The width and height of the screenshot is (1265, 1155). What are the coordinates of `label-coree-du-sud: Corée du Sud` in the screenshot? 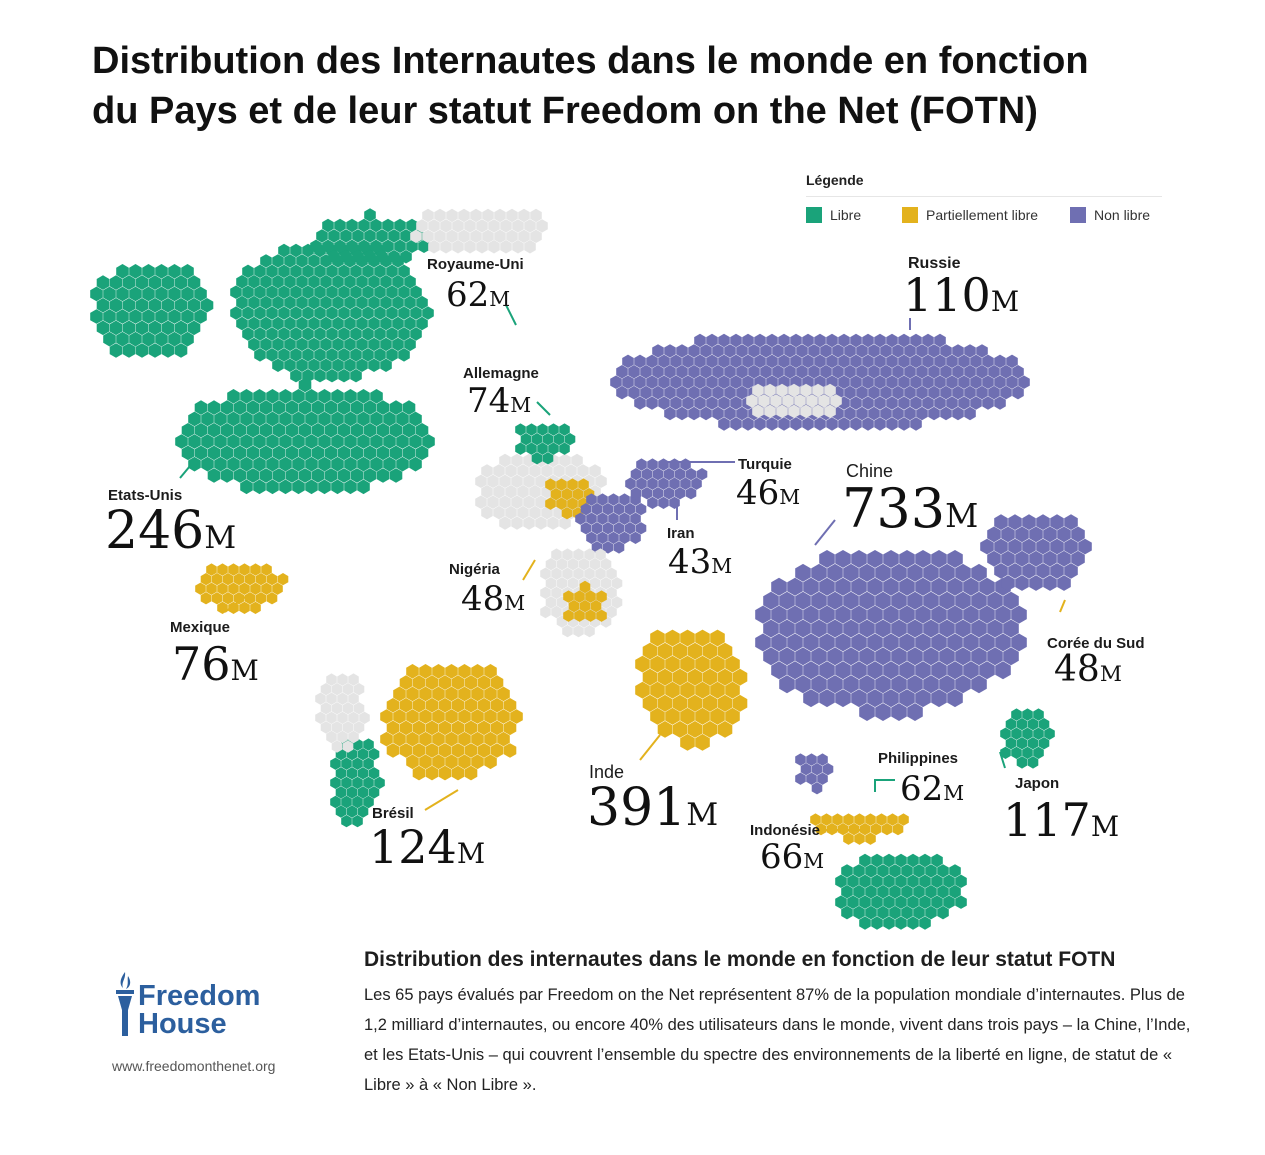 It's located at (1096, 643).